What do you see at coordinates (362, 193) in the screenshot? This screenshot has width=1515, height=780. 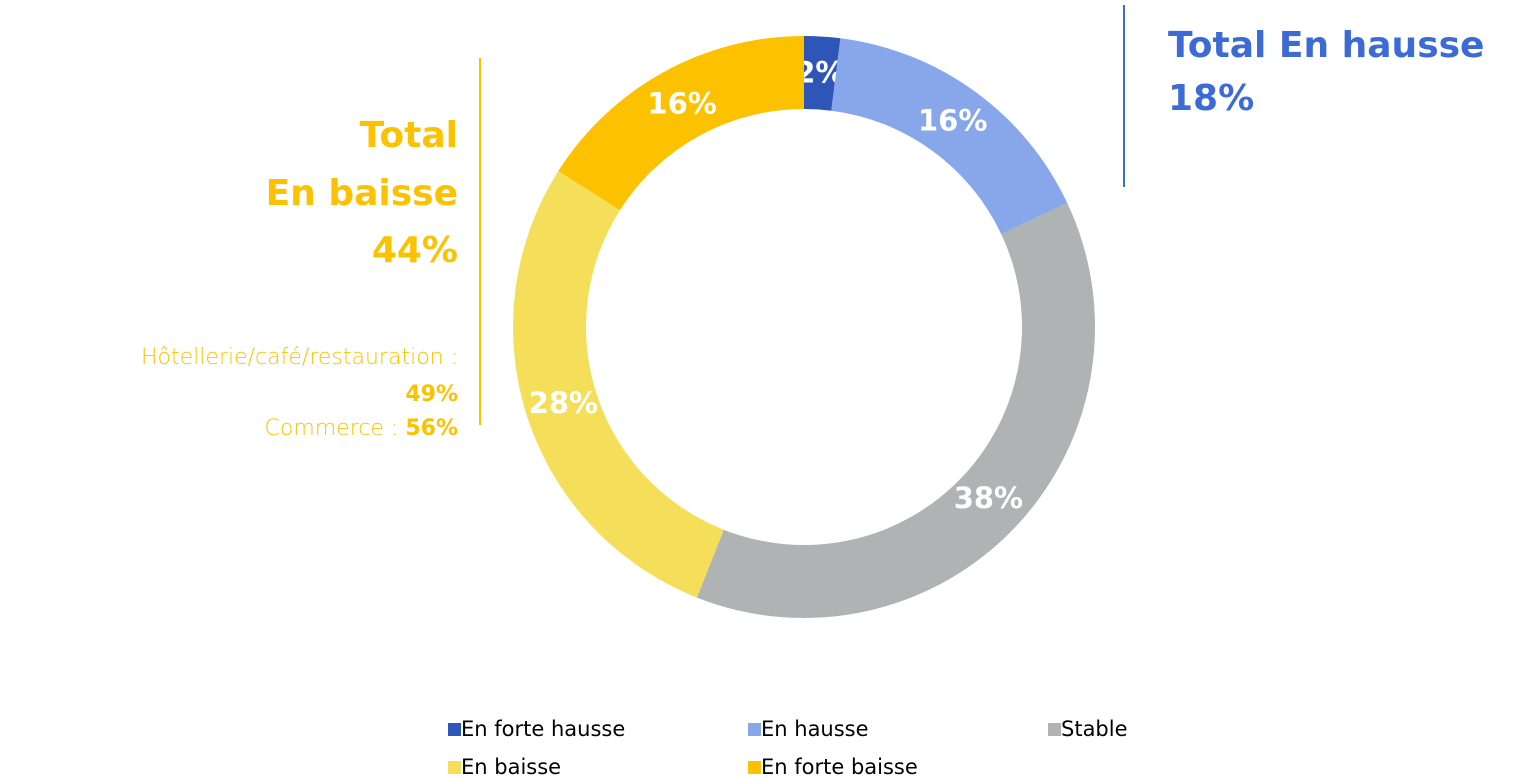 I see `down-total-label: En baisse` at bounding box center [362, 193].